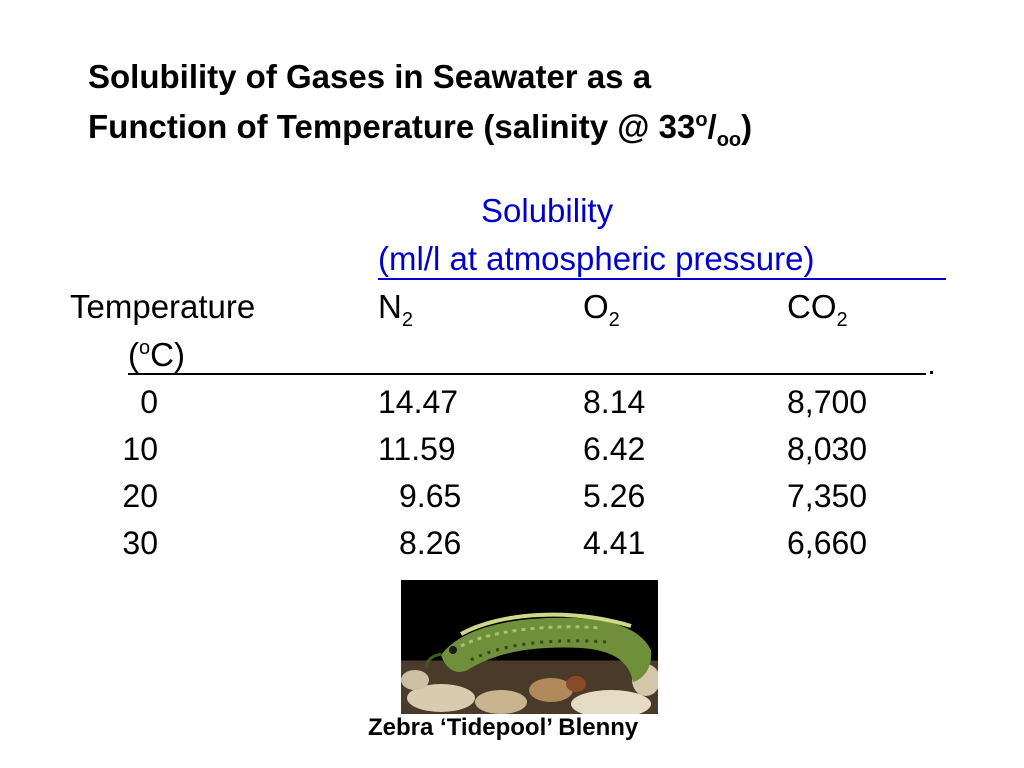 The width and height of the screenshot is (1024, 768). What do you see at coordinates (503, 727) in the screenshot?
I see `photo-caption: Zebra ‘Tidepool’ Blenny` at bounding box center [503, 727].